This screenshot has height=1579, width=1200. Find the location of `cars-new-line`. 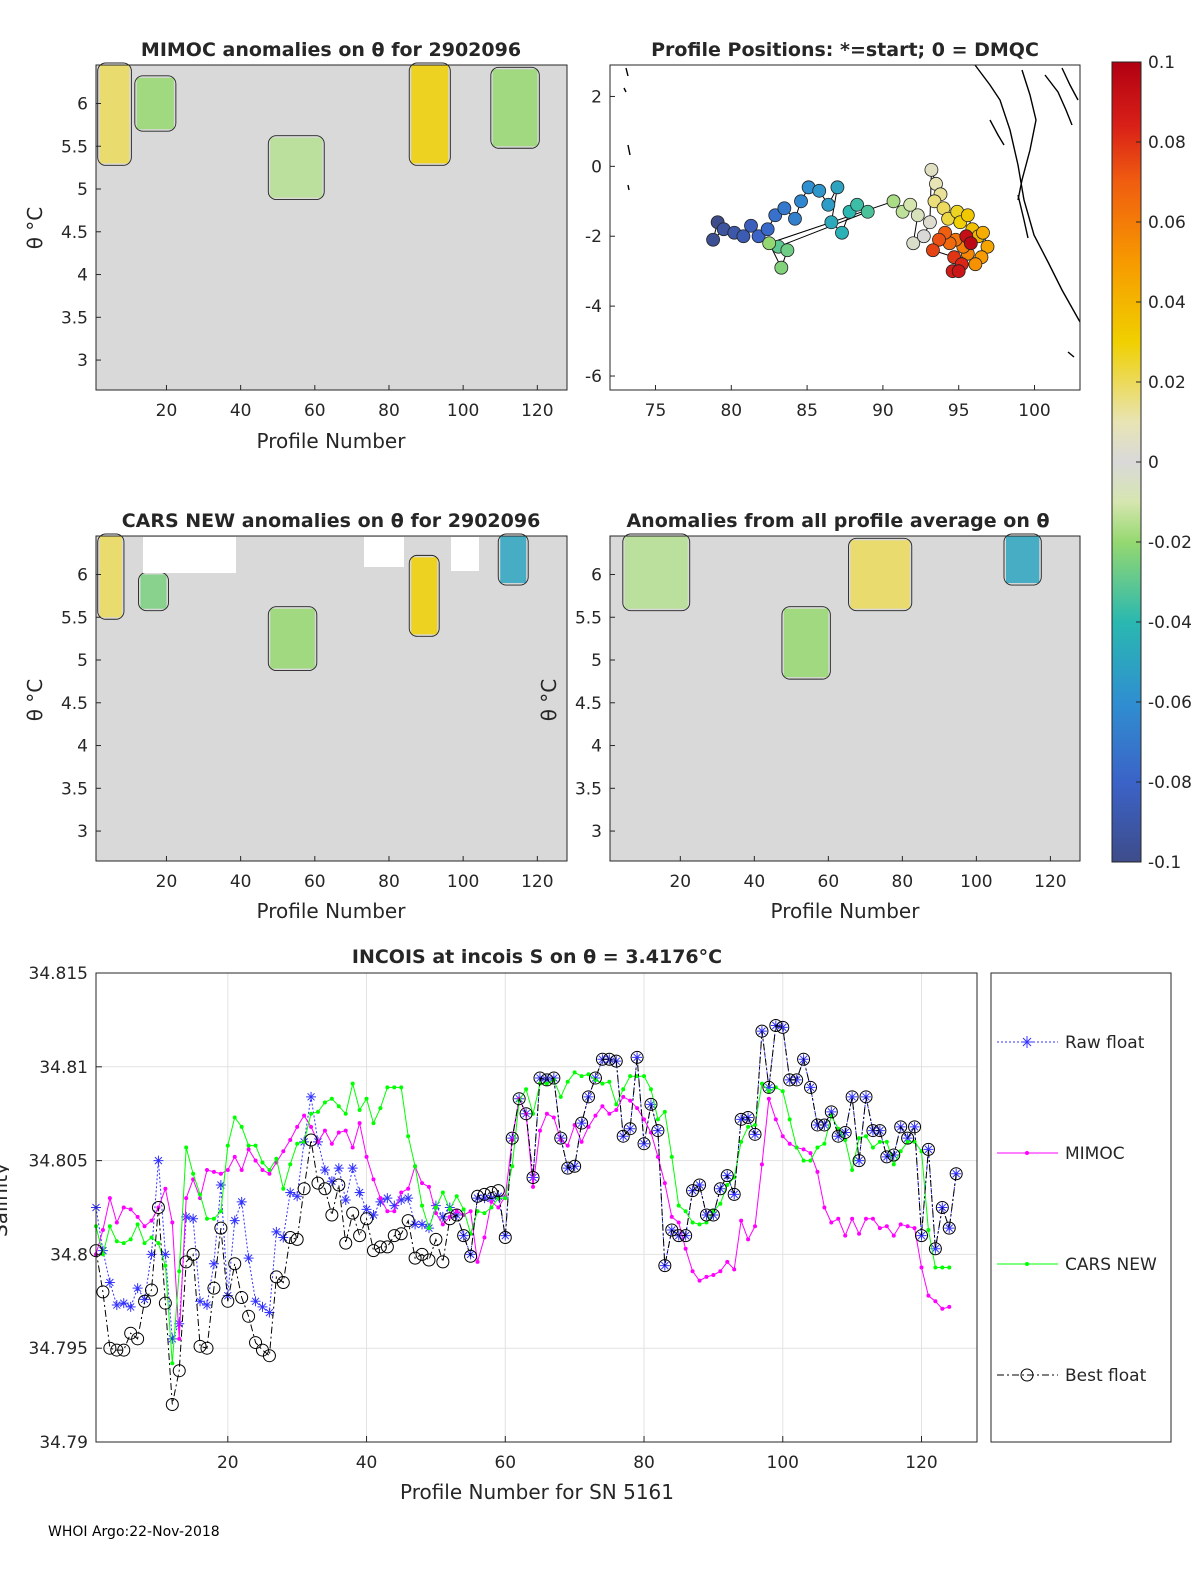

cars-new-line is located at coordinates (522, 1217).